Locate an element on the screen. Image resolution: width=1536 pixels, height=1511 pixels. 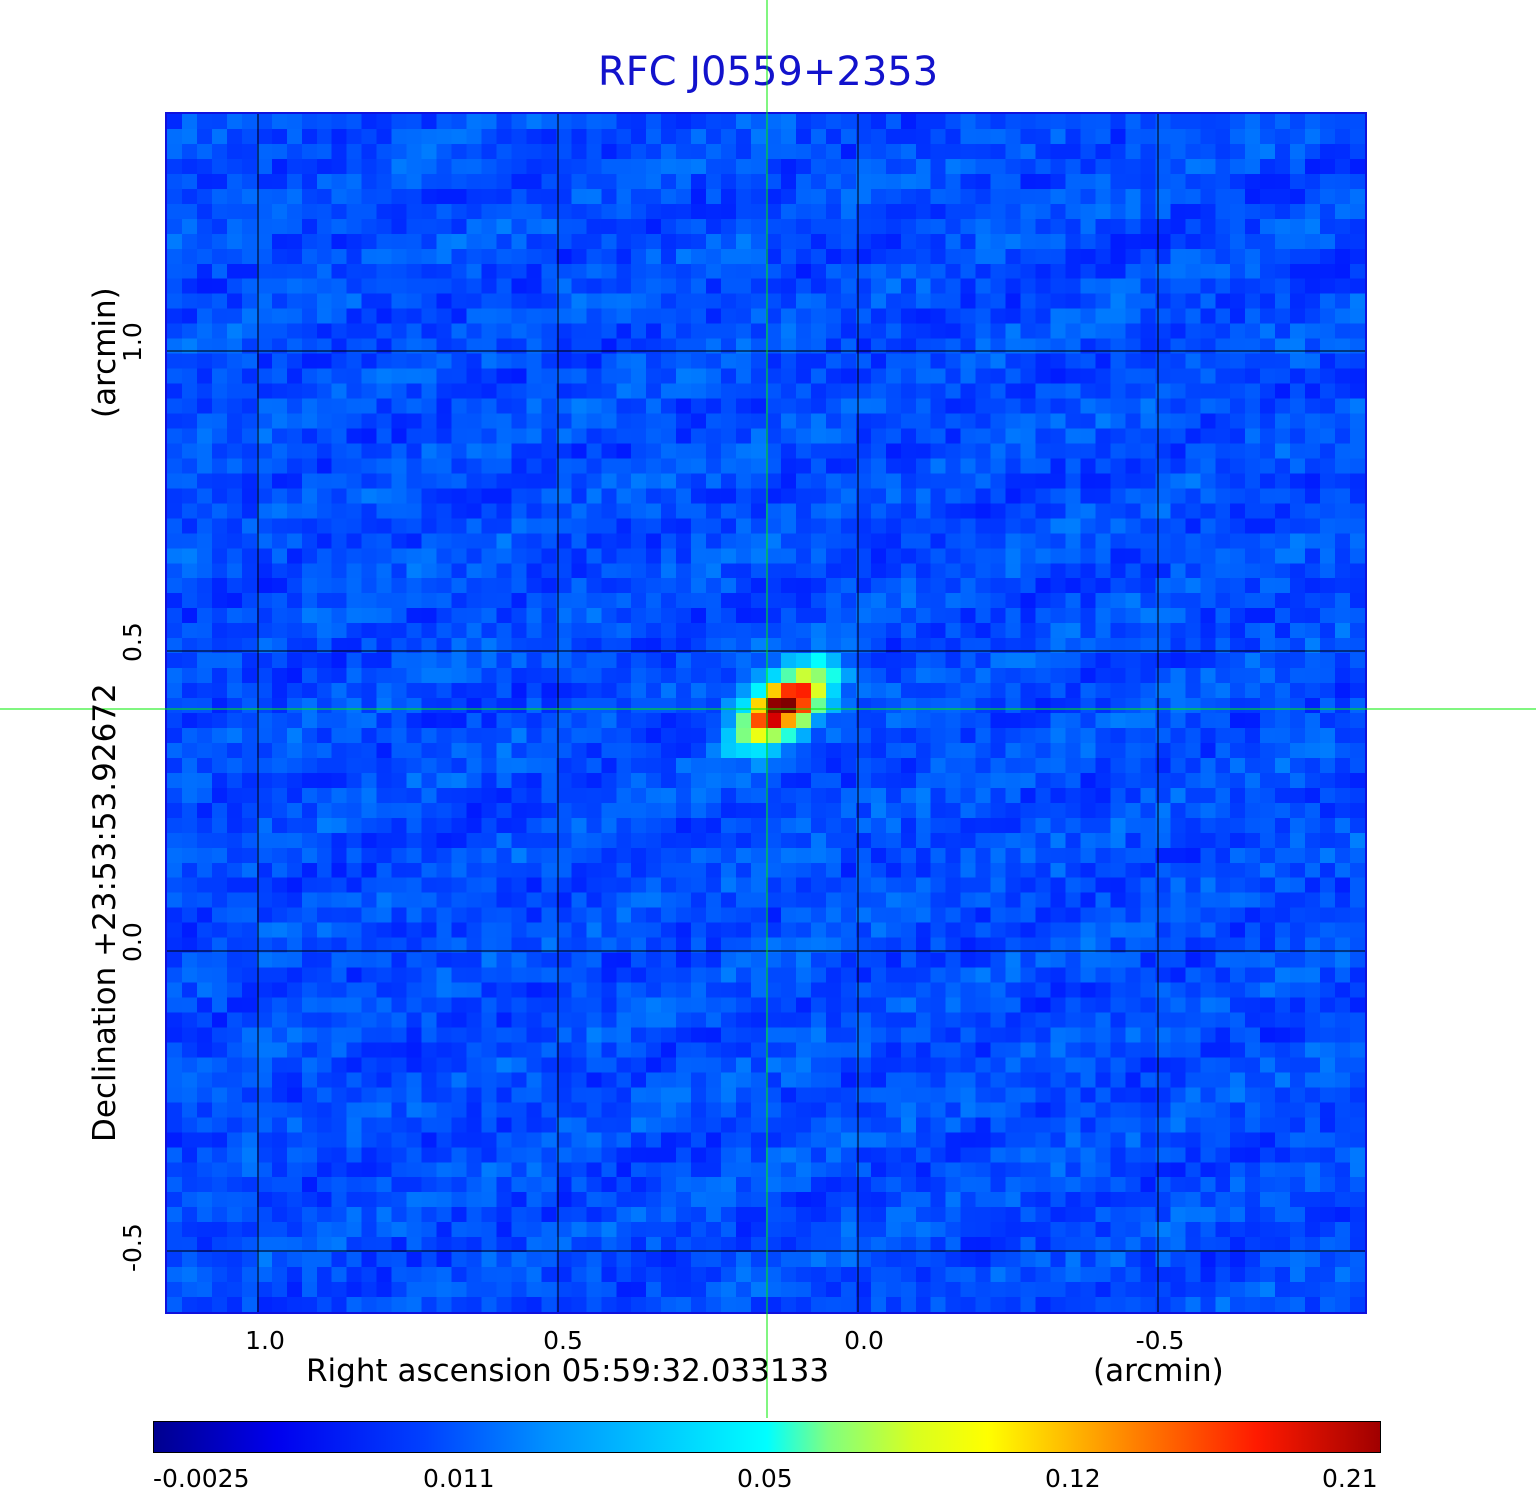
colorbar-tick-label: 0.011 is located at coordinates (459, 1478).